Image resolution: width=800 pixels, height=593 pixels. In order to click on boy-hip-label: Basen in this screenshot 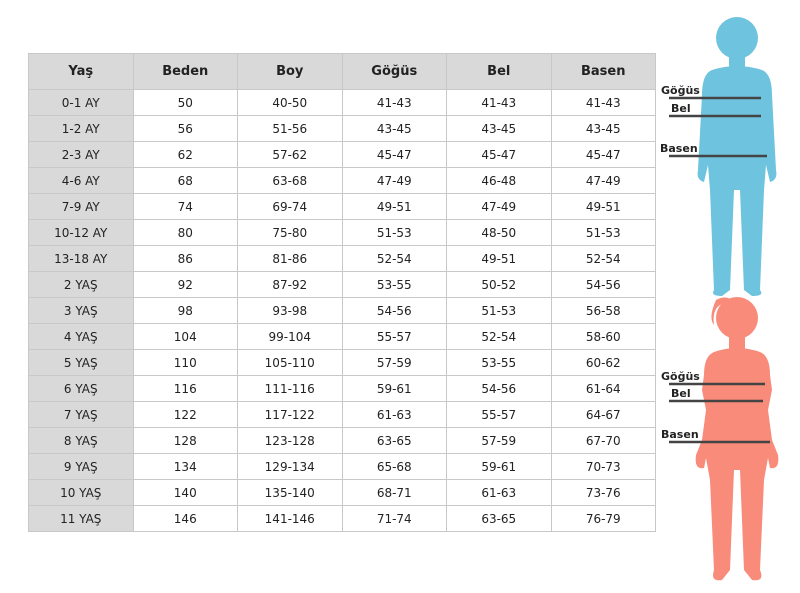, I will do `click(679, 148)`.